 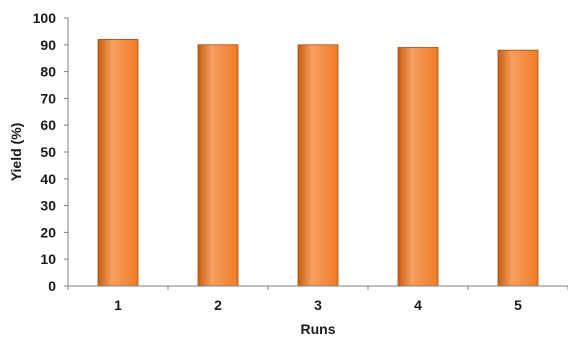 What do you see at coordinates (48, 45) in the screenshot?
I see `y-tick-label: 90` at bounding box center [48, 45].